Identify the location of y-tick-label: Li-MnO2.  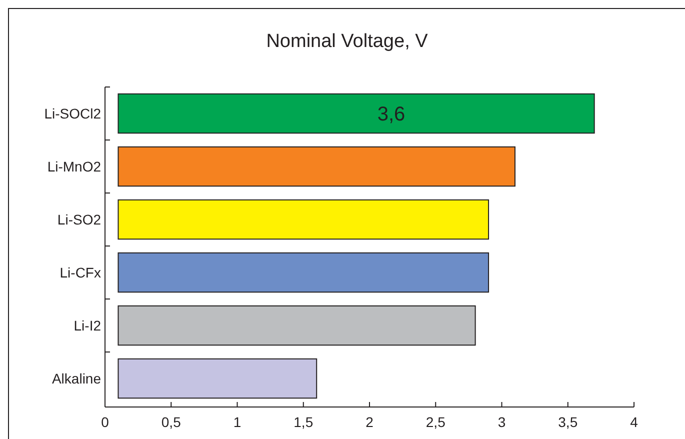
(74, 166).